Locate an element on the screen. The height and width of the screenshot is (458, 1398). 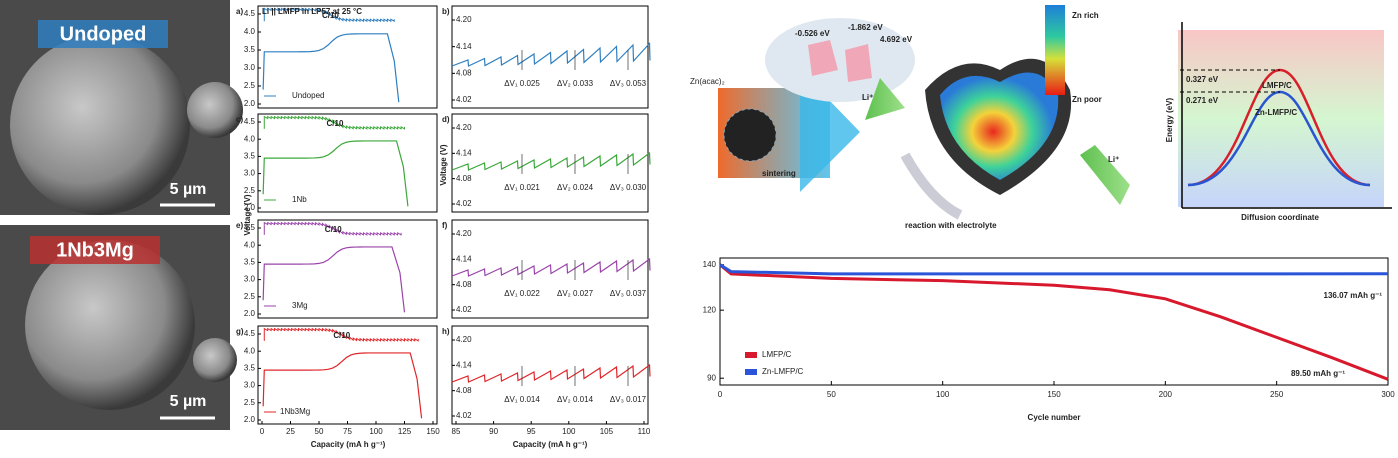
x-tick-label: 250 is located at coordinates (1277, 394).